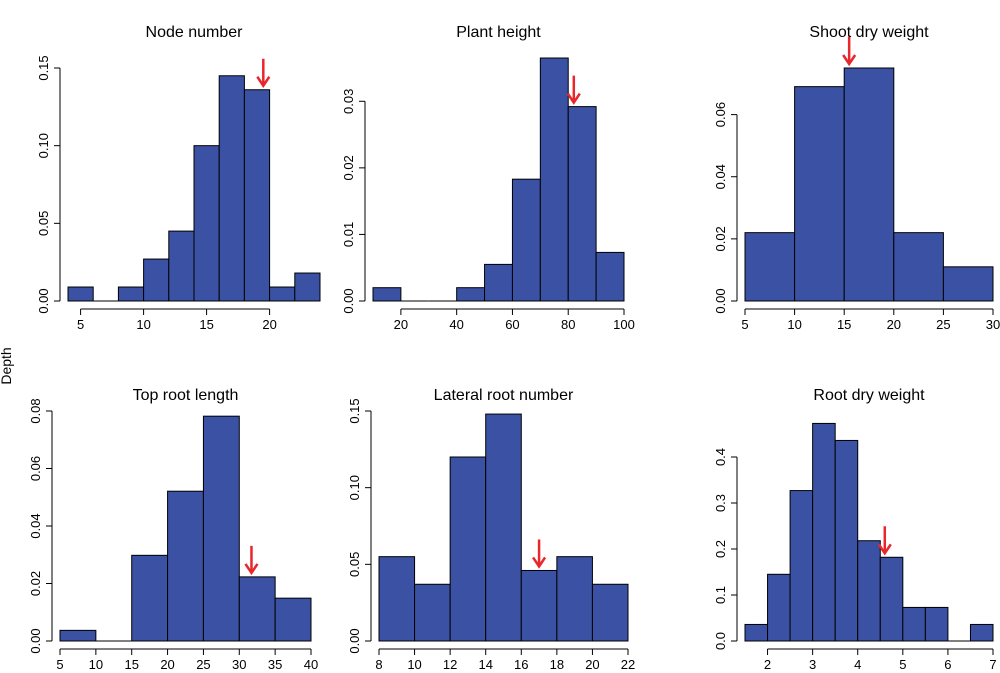 The width and height of the screenshot is (1000, 673). What do you see at coordinates (568, 324) in the screenshot?
I see `x-tick-label: 80` at bounding box center [568, 324].